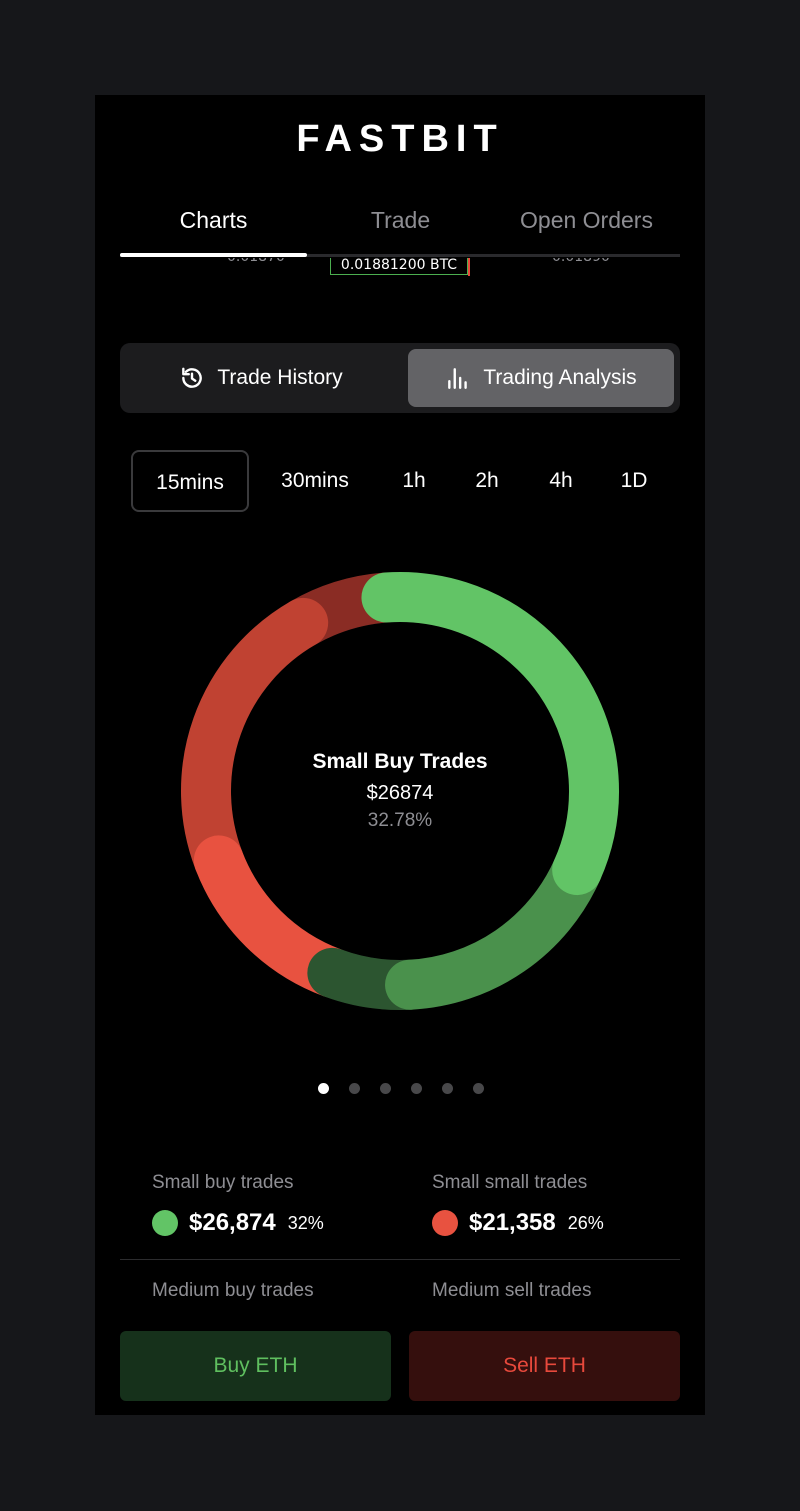 The width and height of the screenshot is (800, 1511). Describe the element at coordinates (400, 139) in the screenshot. I see `app-logo: FASTBIT` at that location.